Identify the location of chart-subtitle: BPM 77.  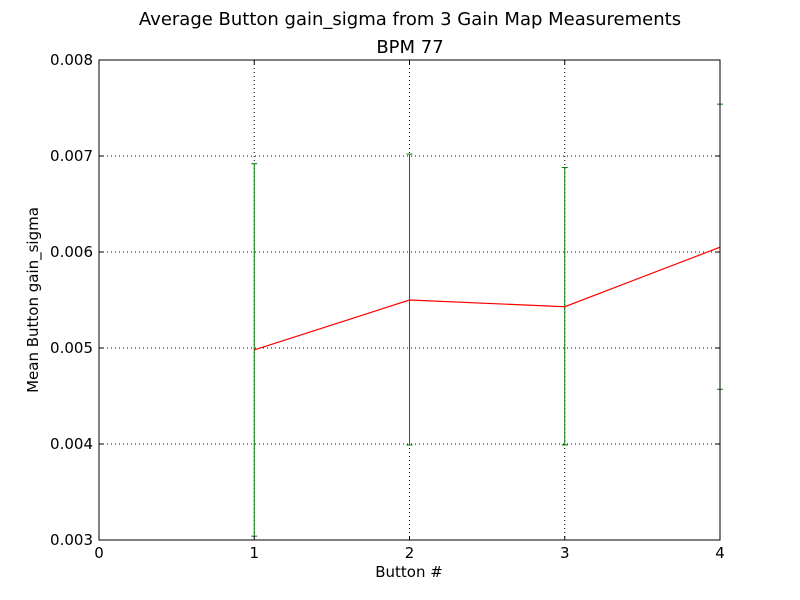
(409, 47).